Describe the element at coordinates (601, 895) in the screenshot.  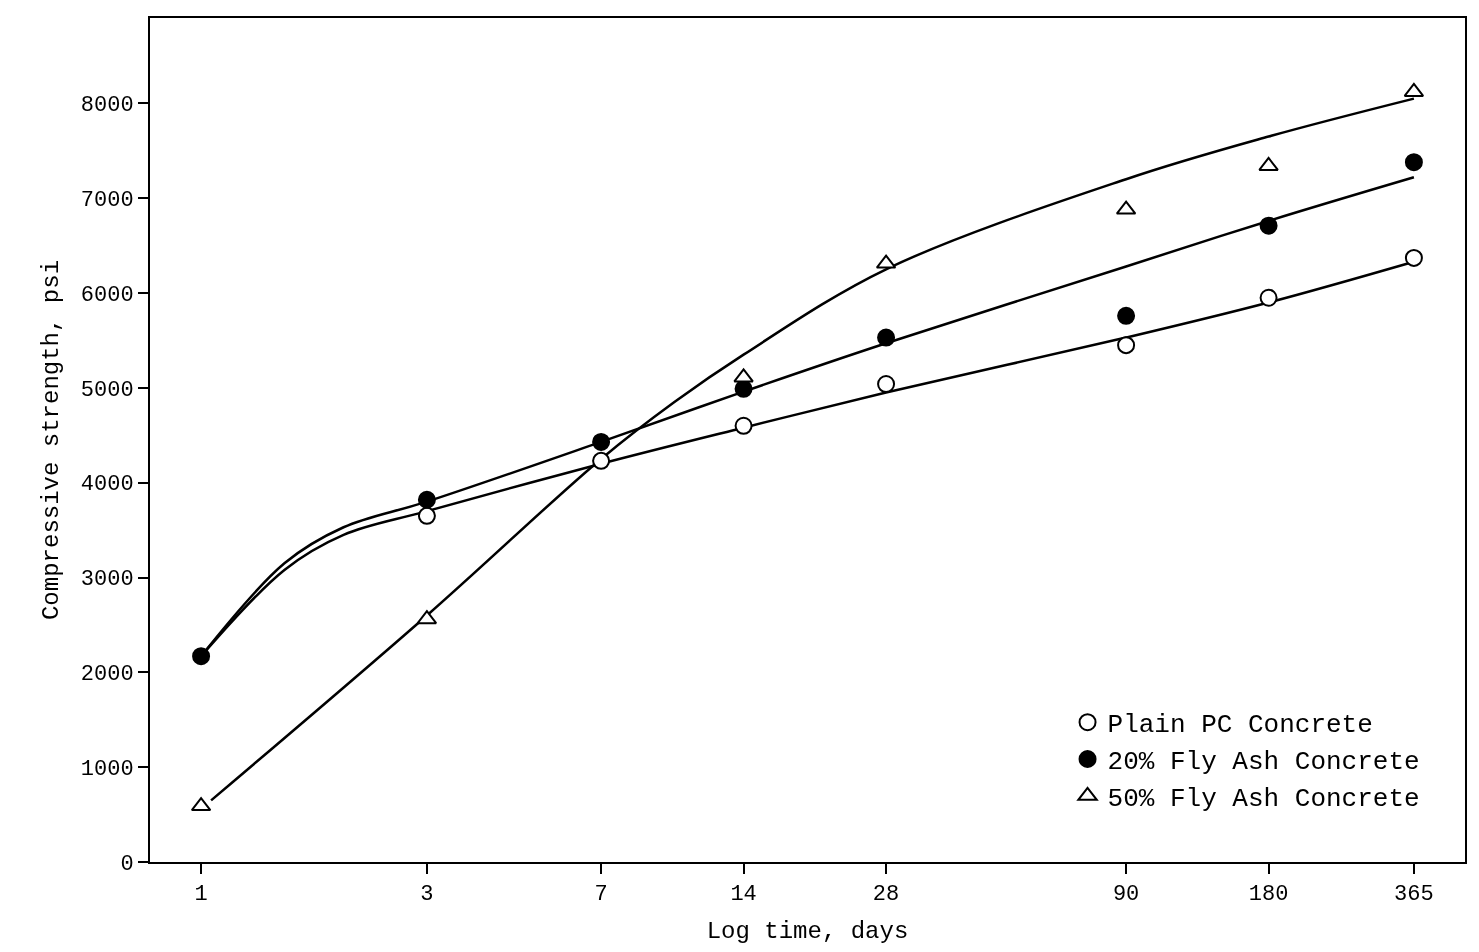
I see `x-tick-label: 7` at that location.